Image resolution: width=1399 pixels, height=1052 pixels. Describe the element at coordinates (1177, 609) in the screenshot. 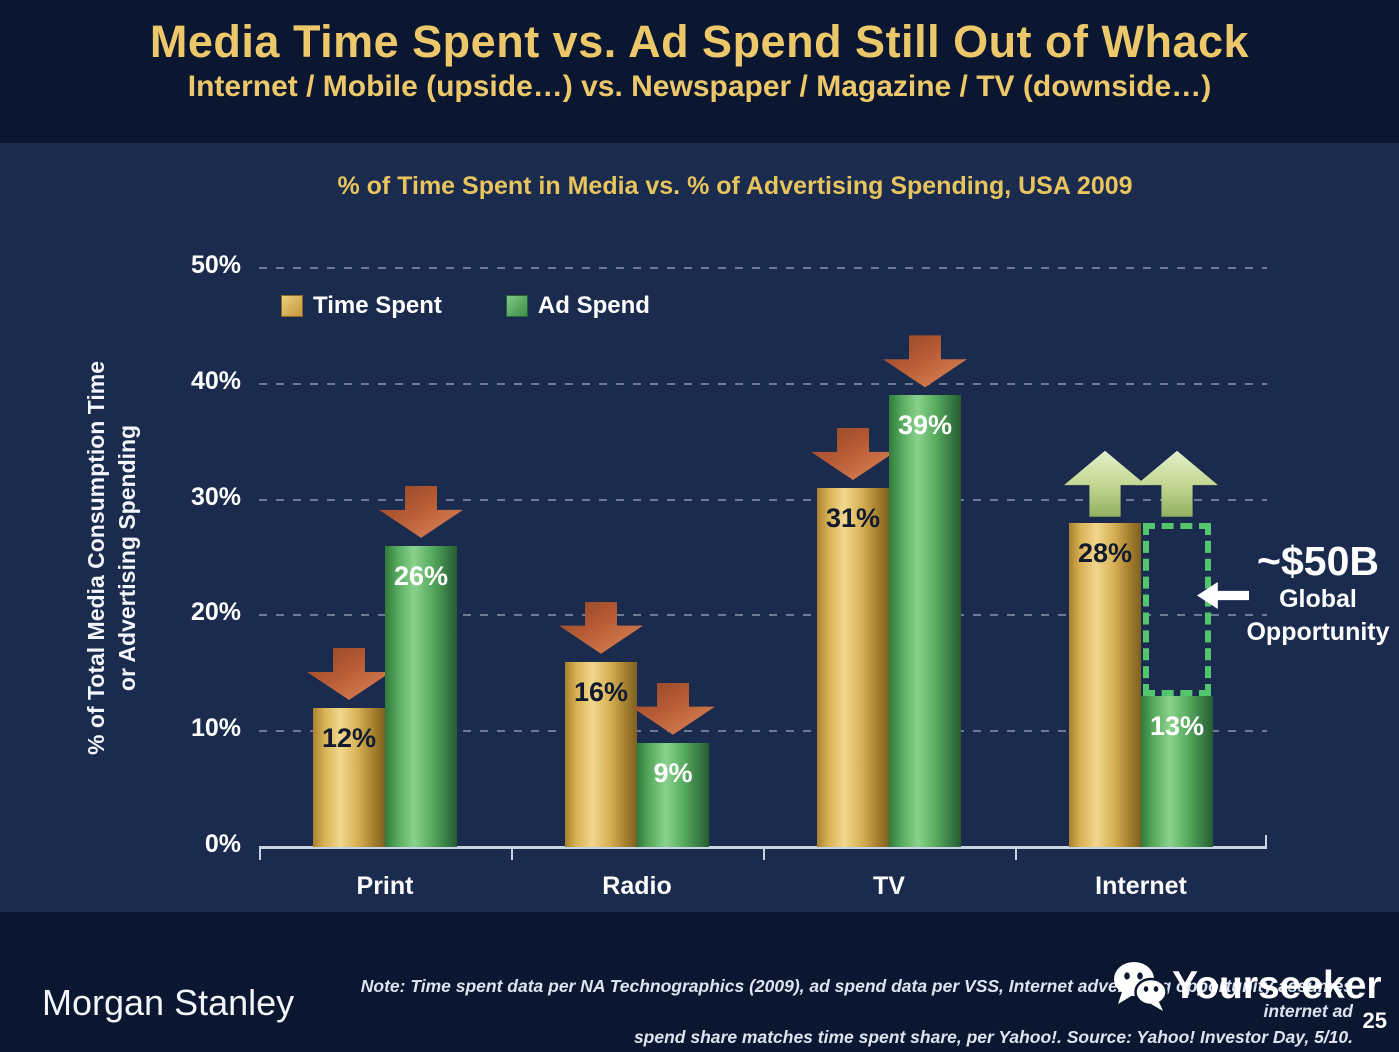

I see `opportunity-dashed-rect` at that location.